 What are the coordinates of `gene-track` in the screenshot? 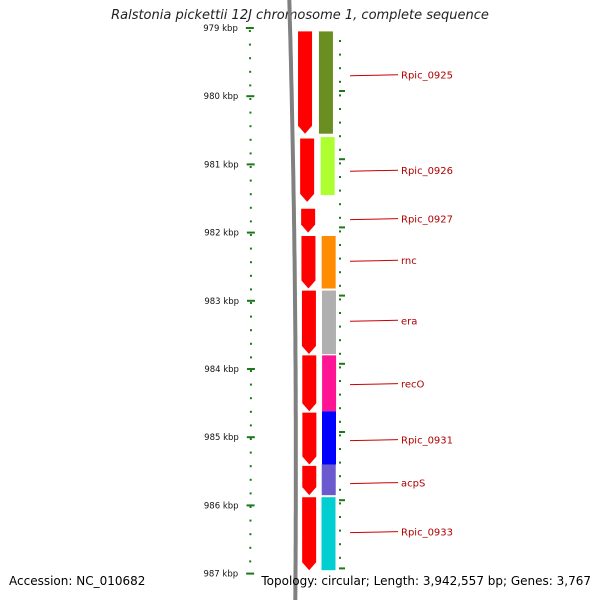 It's located at (327, 301).